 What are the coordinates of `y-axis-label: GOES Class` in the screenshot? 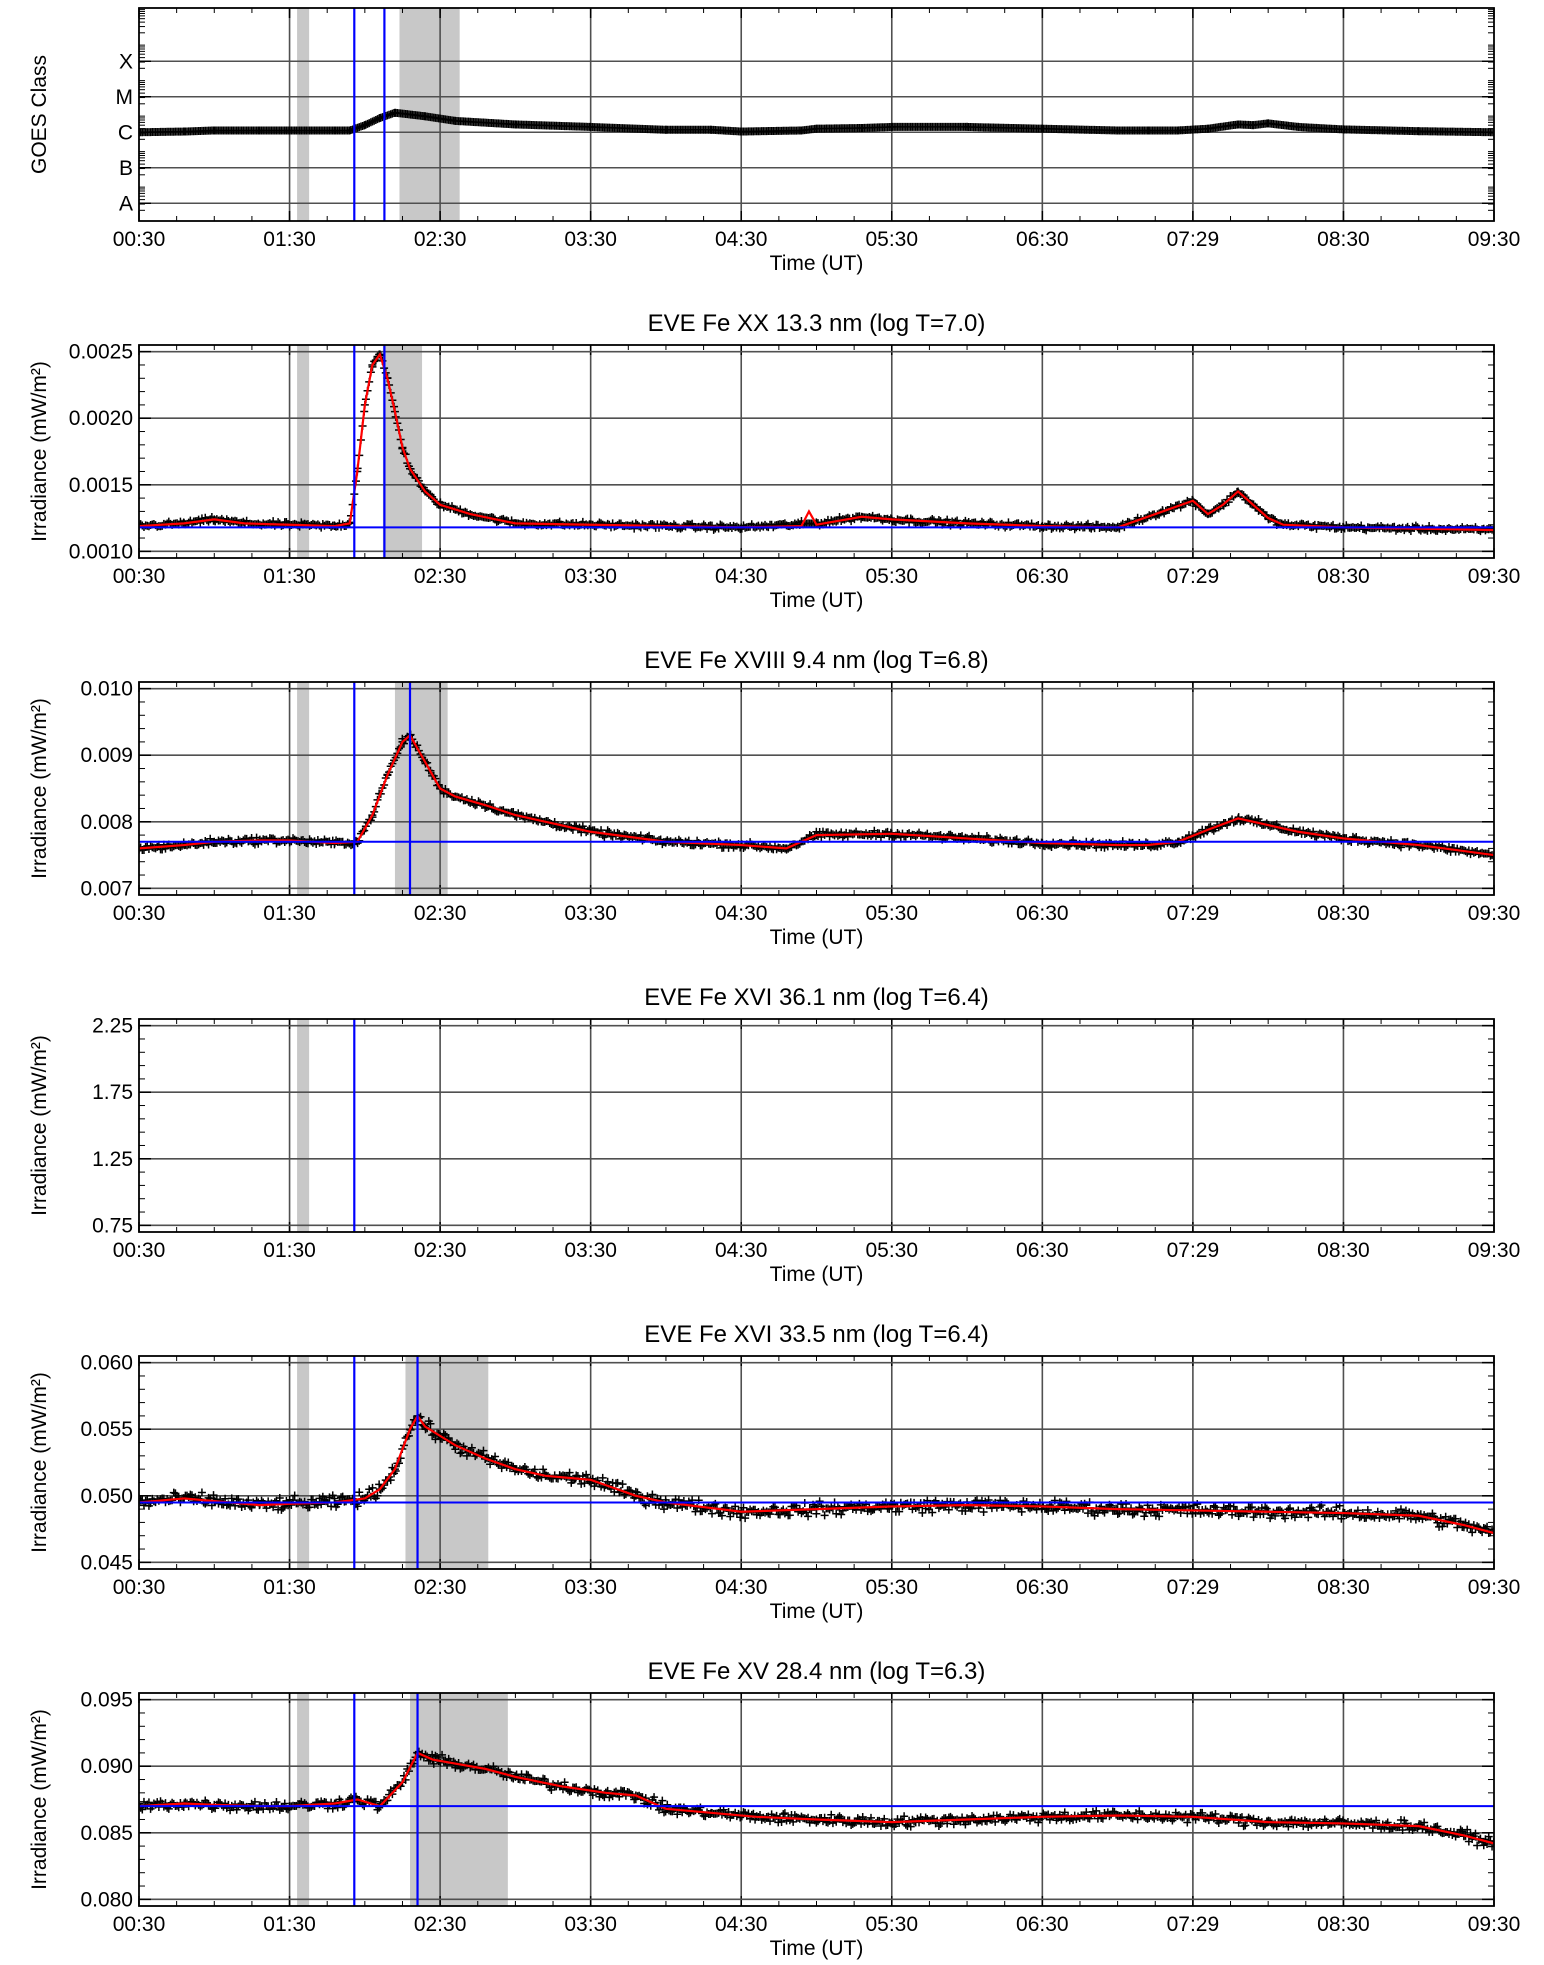 It's located at (39, 114).